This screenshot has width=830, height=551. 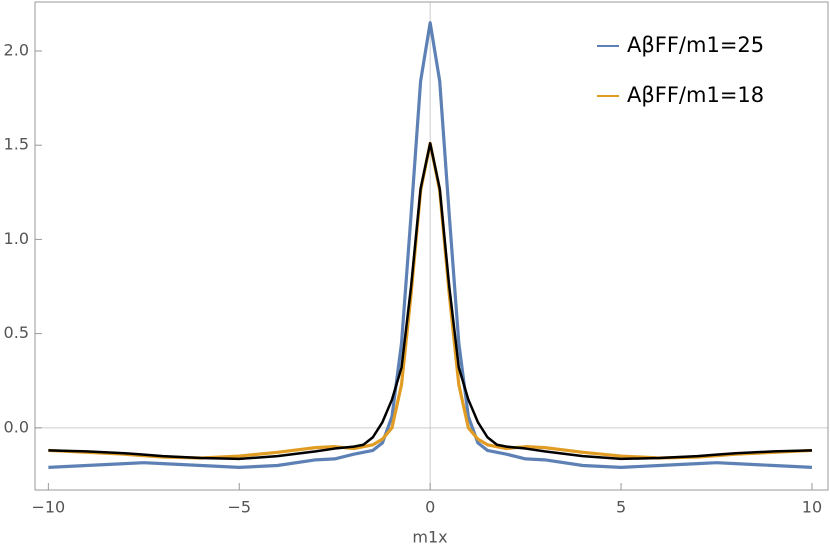 What do you see at coordinates (430, 507) in the screenshot?
I see `x-tick-label: 0` at bounding box center [430, 507].